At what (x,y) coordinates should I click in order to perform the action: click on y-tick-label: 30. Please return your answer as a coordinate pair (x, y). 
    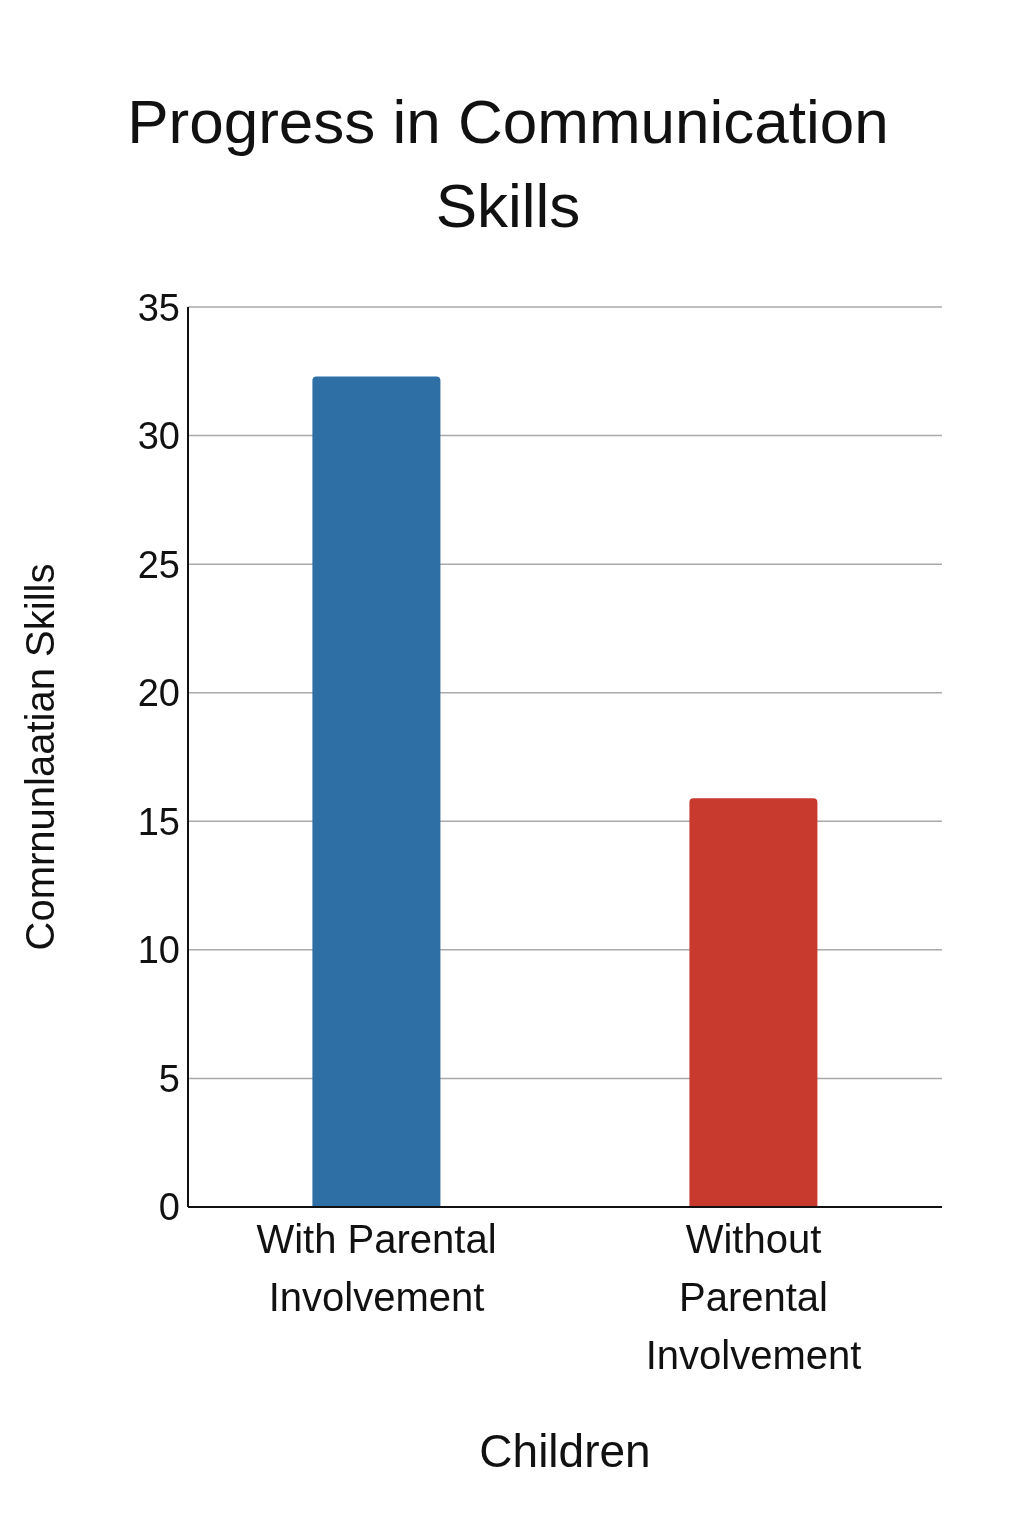
    Looking at the image, I should click on (158, 436).